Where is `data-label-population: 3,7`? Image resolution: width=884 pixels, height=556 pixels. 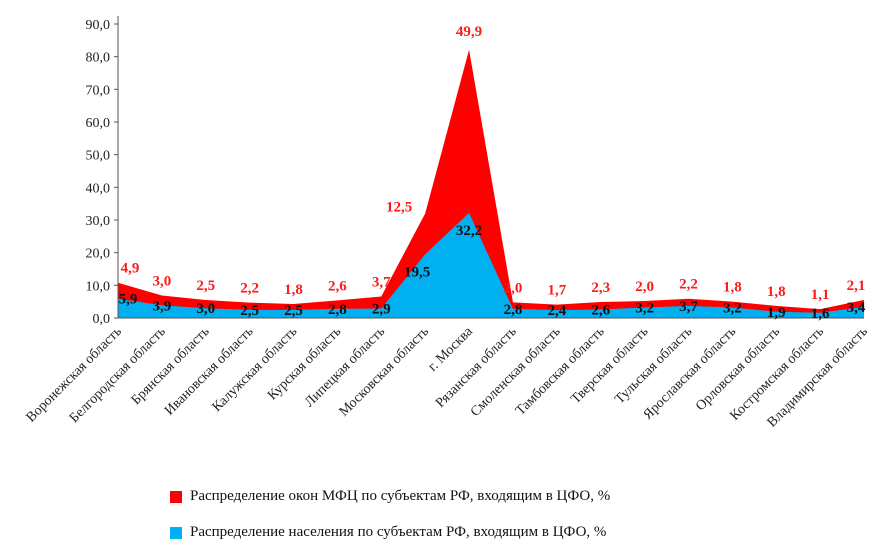 data-label-population: 3,7 is located at coordinates (688, 307).